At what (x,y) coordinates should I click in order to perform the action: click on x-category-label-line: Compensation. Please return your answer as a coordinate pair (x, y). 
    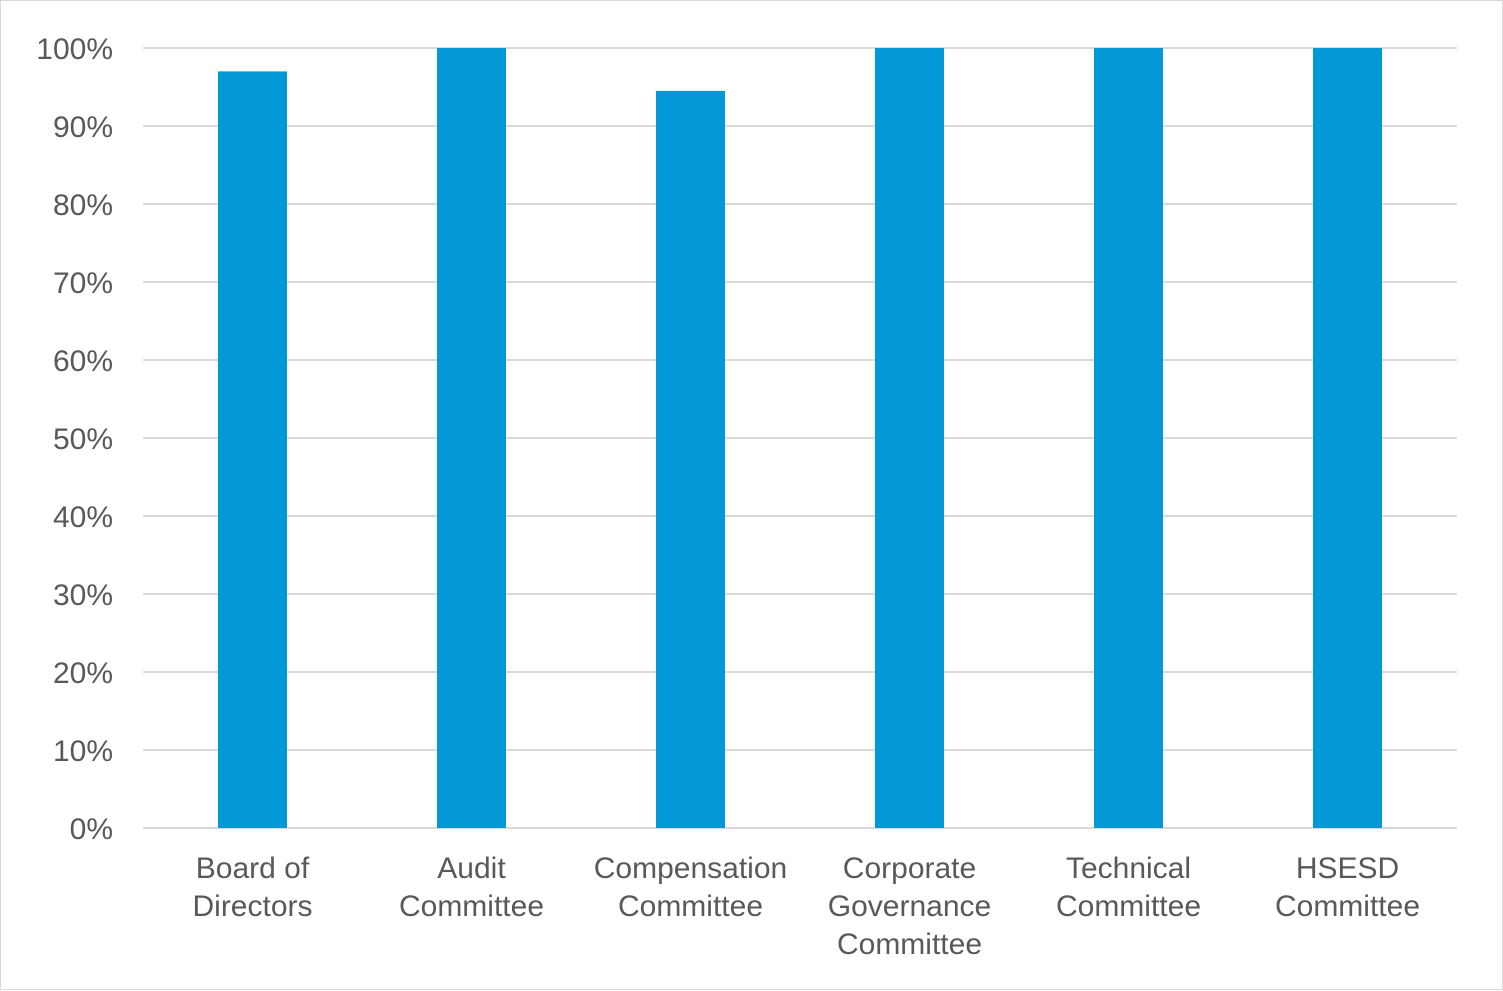
    Looking at the image, I should click on (690, 868).